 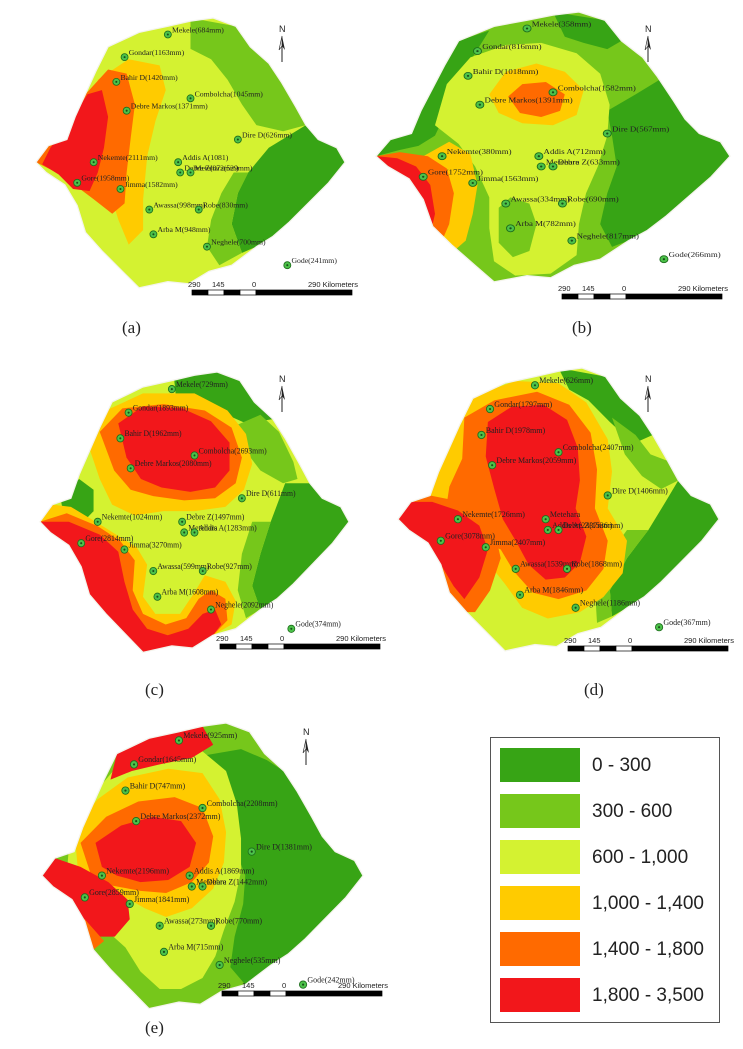 I want to click on station-label: Bahir D(1978mm), so click(x=516, y=430).